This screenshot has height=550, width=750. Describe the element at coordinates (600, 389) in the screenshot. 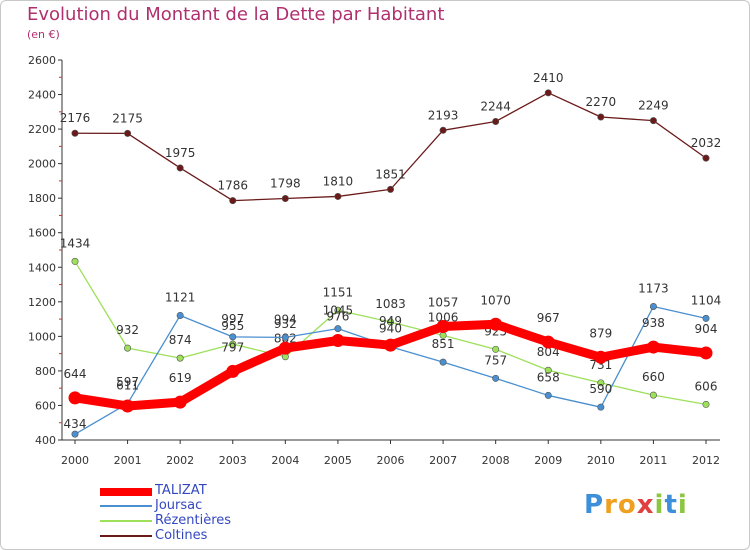

I see `data-label: 590` at that location.